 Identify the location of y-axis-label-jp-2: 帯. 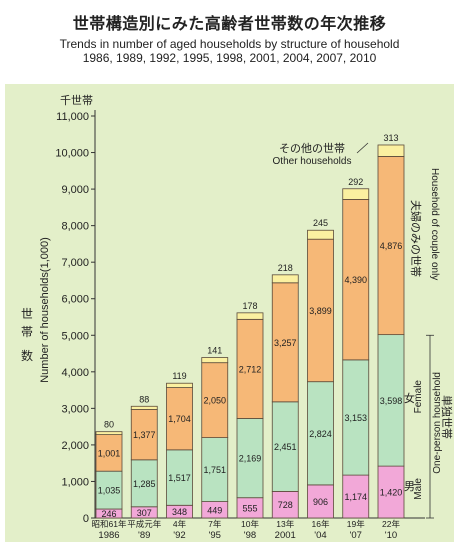
(27, 332).